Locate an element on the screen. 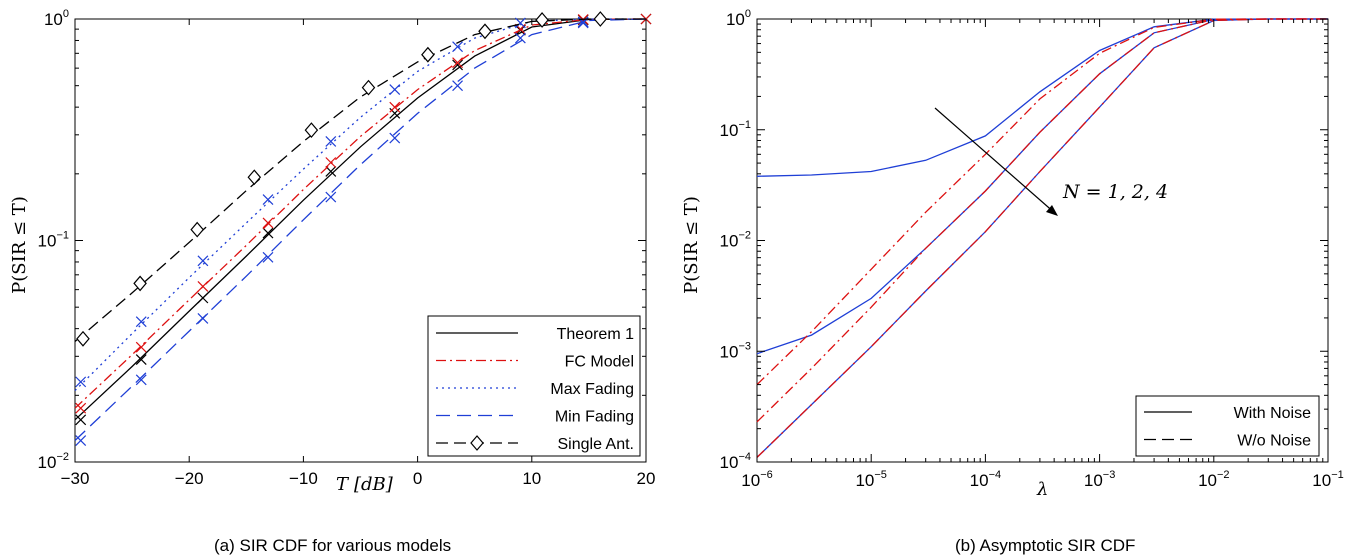 The image size is (1363, 558). chart-a-ytick-label: 10⁻² is located at coordinates (53, 461).